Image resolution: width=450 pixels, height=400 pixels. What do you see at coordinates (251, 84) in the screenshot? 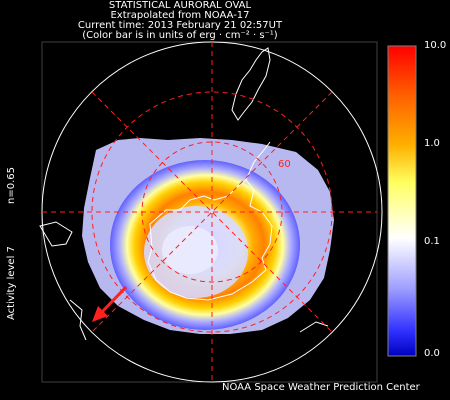
I see `south-america-coastline` at bounding box center [251, 84].